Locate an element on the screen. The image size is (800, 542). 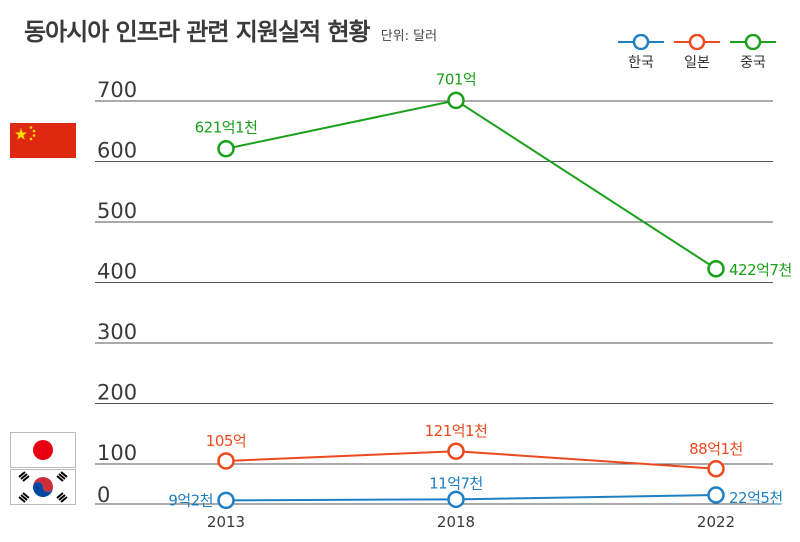
china-flag-icon is located at coordinates (43, 140).